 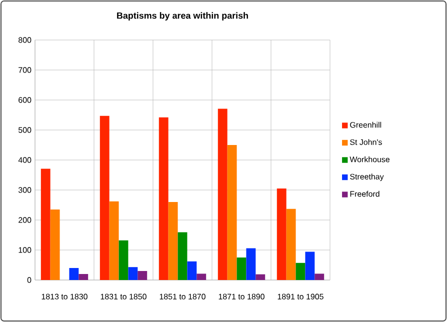 I want to click on chart-title: Baptisms by area within parish, so click(x=182, y=16).